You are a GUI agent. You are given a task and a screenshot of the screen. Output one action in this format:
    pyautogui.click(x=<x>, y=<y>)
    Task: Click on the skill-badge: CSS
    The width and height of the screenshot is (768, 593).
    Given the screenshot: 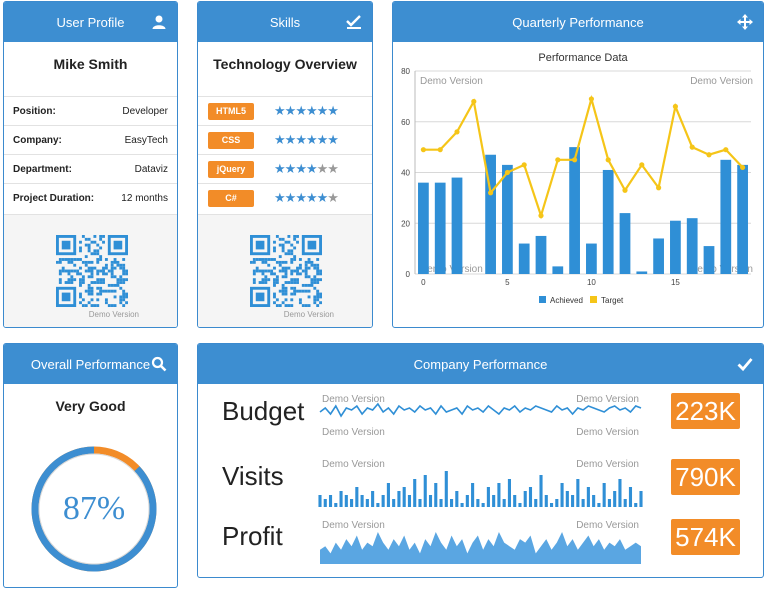 What is the action you would take?
    pyautogui.click(x=231, y=140)
    